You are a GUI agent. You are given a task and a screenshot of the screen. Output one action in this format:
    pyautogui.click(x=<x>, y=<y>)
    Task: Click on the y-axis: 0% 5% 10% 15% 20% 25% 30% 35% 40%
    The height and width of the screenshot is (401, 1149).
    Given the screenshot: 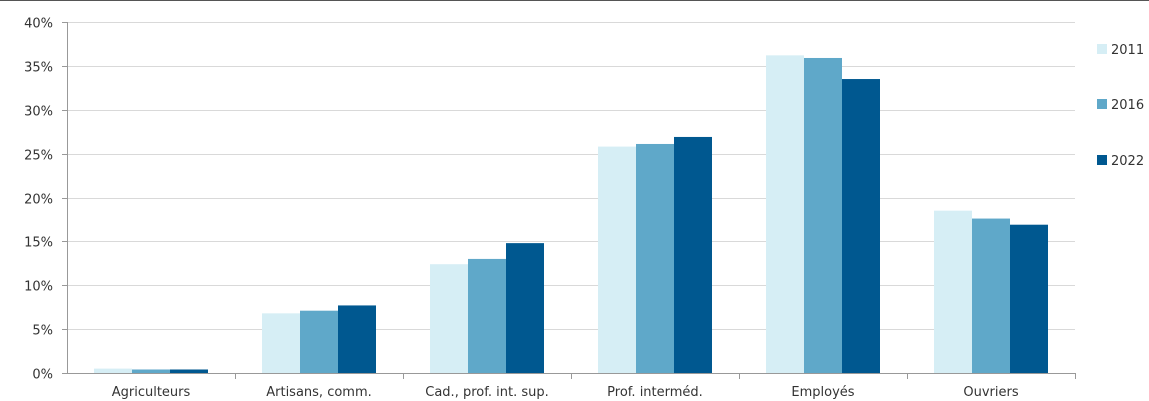 What is the action you would take?
    pyautogui.click(x=46, y=200)
    